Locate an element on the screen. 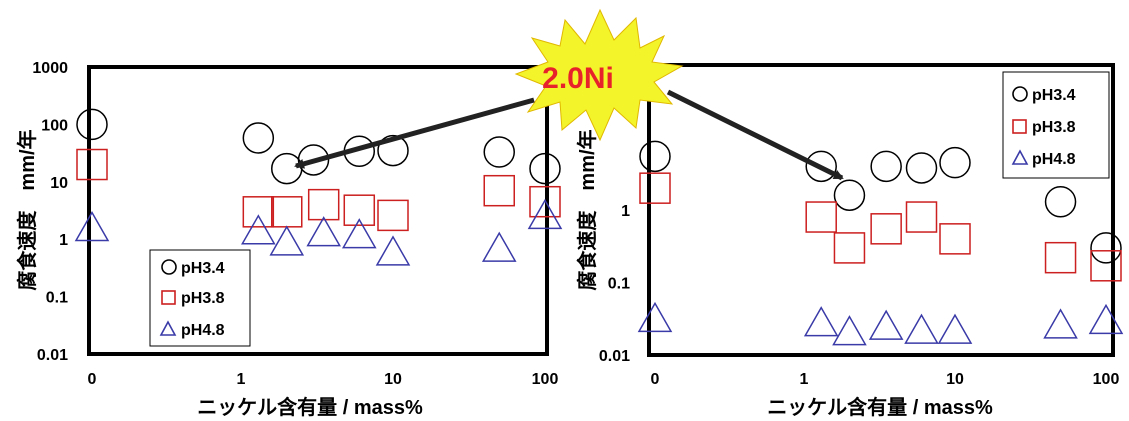 The width and height of the screenshot is (1129, 421). y-tick-labels-left: 1000 100 10 1 0.1 0.01 is located at coordinates (50, 212).